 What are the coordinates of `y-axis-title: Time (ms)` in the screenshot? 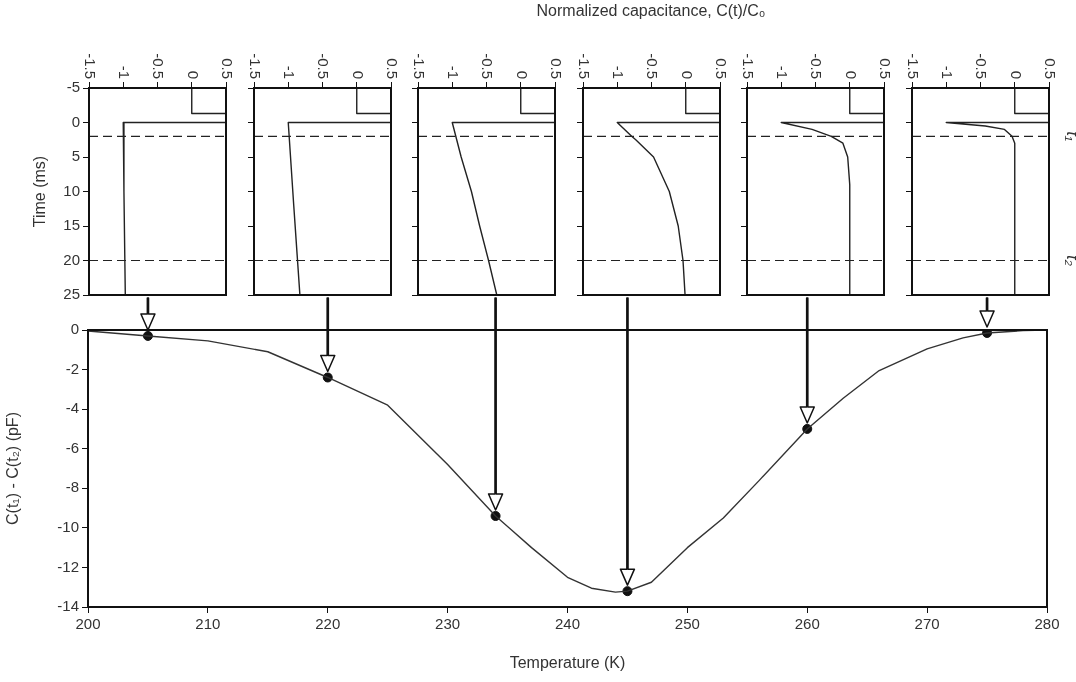 It's located at (40, 191).